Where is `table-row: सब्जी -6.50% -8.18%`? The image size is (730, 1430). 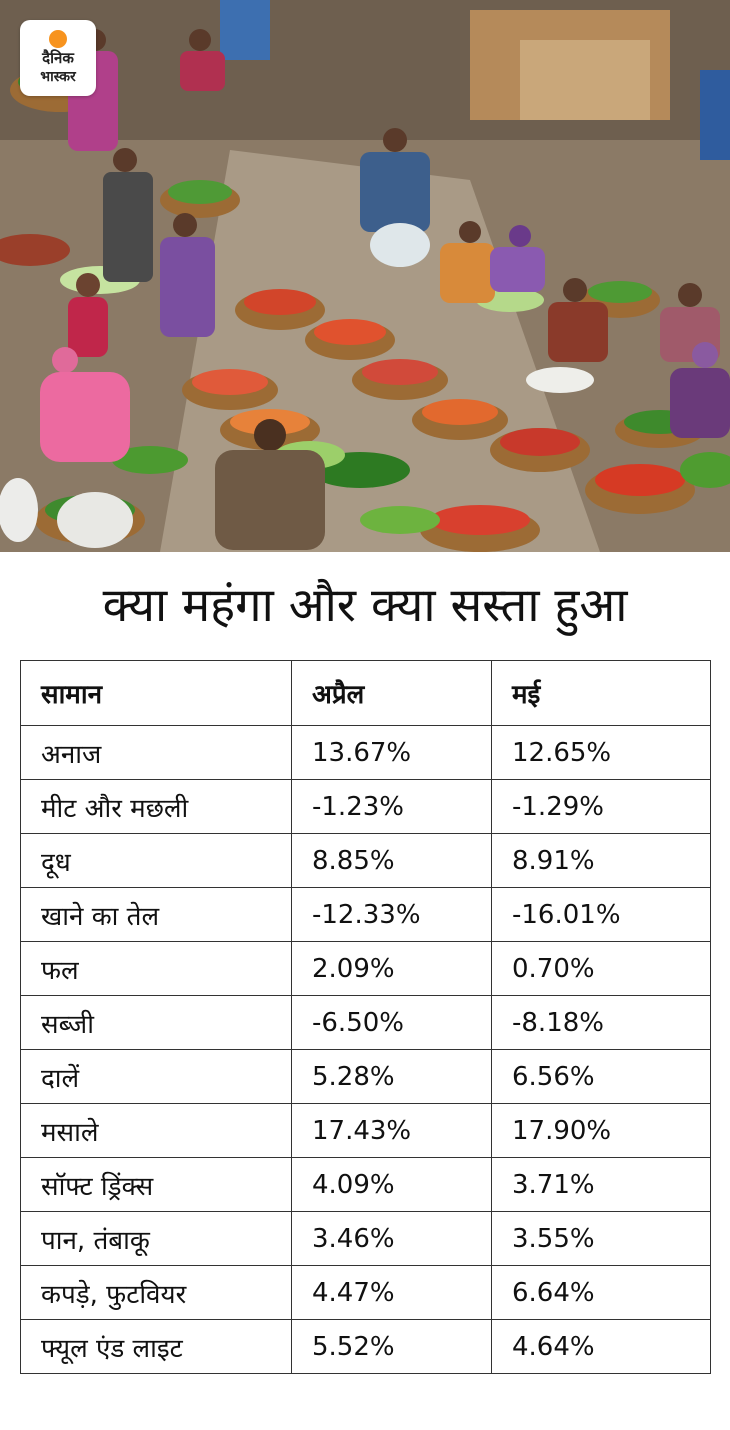 table-row: सब्जी -6.50% -8.18% is located at coordinates (365, 1022).